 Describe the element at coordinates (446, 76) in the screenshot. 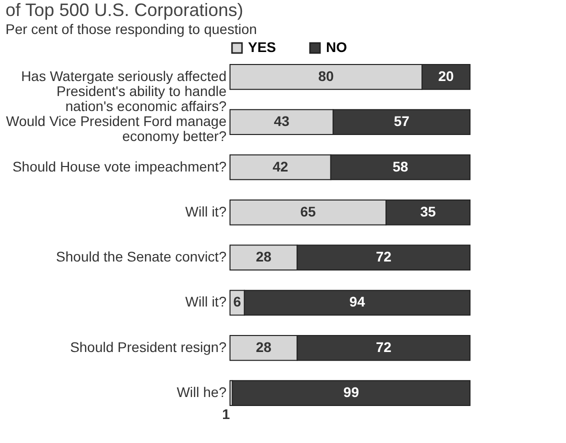

I see `data-label: 20` at that location.